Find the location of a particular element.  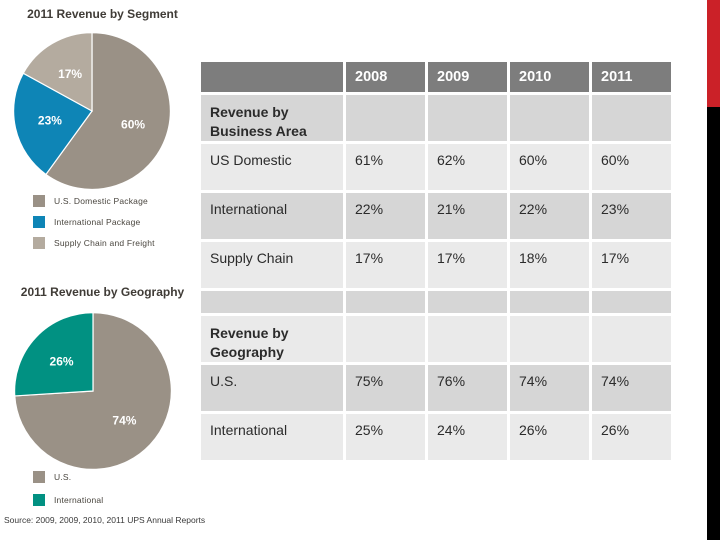

pie-slice-label: 23% is located at coordinates (50, 120).